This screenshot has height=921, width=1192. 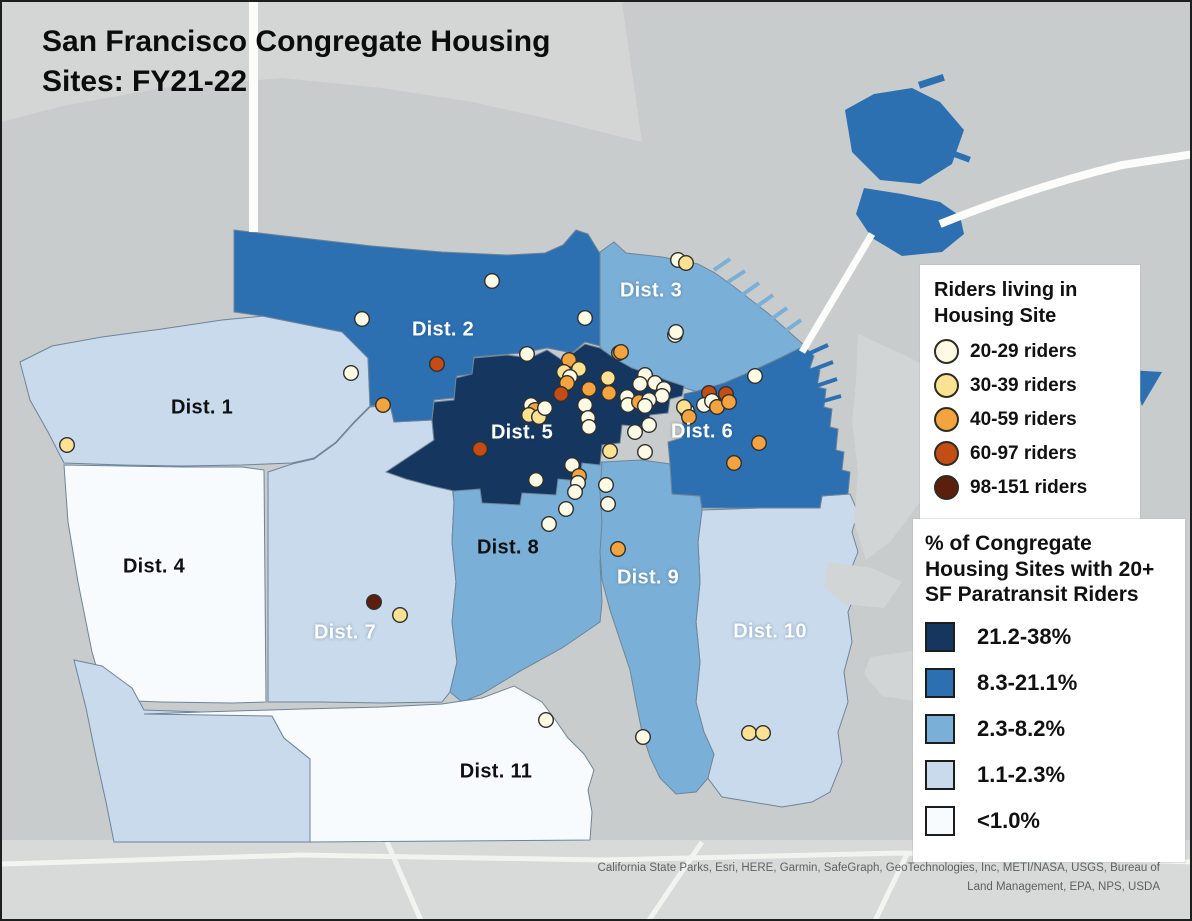 What do you see at coordinates (702, 431) in the screenshot?
I see `district-label-d6: Dist. 6` at bounding box center [702, 431].